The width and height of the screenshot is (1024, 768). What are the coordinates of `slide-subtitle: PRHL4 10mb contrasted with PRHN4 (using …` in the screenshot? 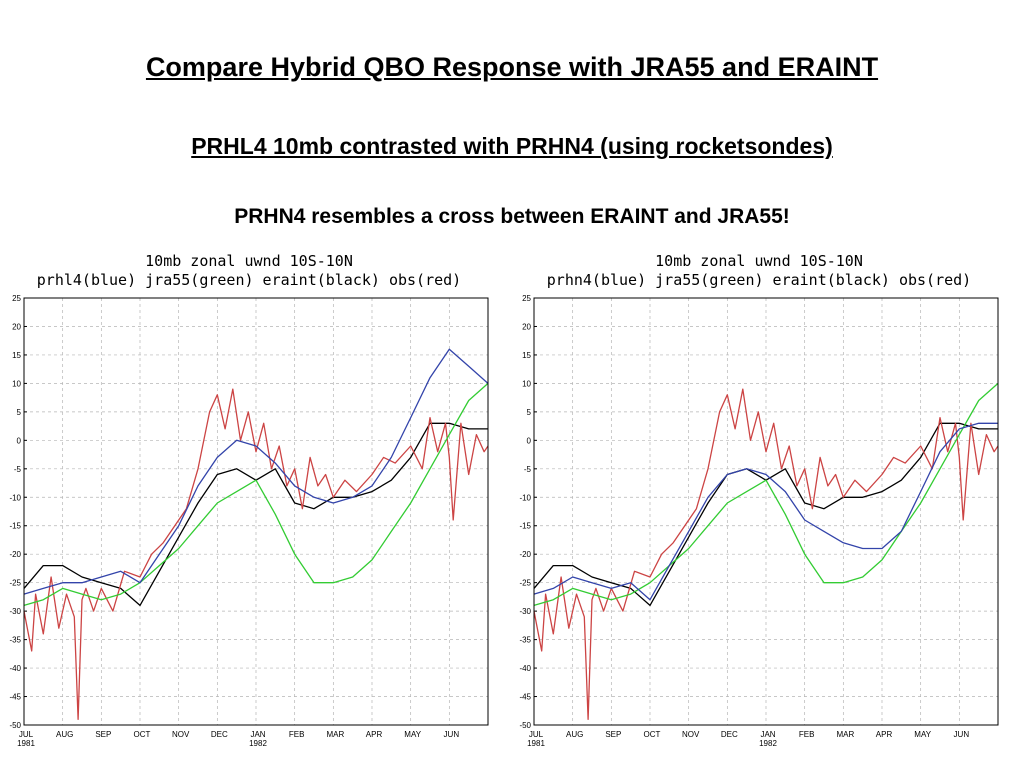 It's located at (512, 146).